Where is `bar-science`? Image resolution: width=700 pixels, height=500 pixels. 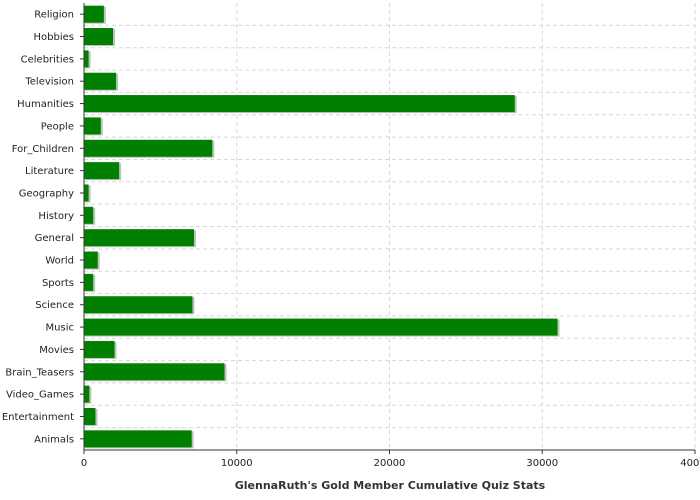
bar-science is located at coordinates (138, 305).